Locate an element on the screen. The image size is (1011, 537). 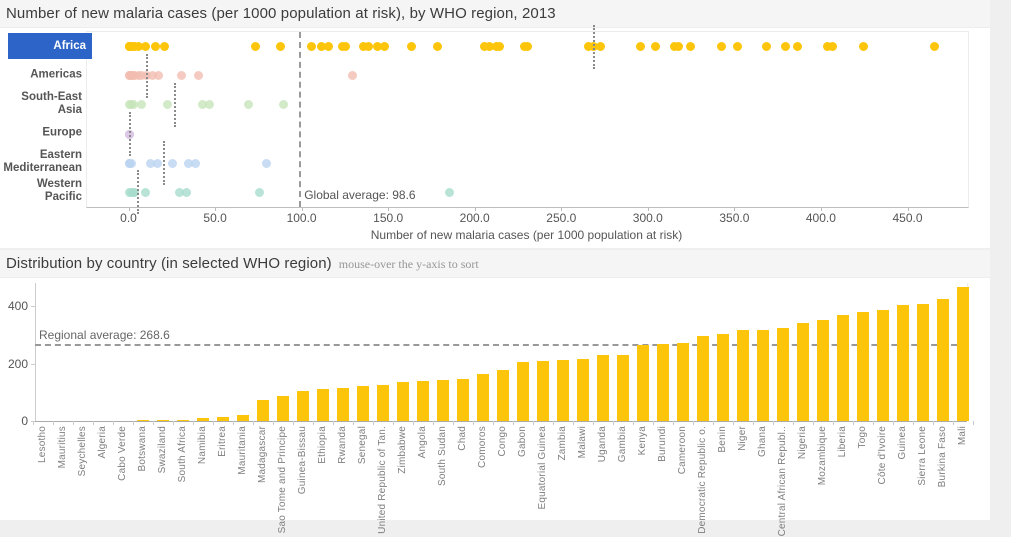
bar-gabon is located at coordinates (522, 391).